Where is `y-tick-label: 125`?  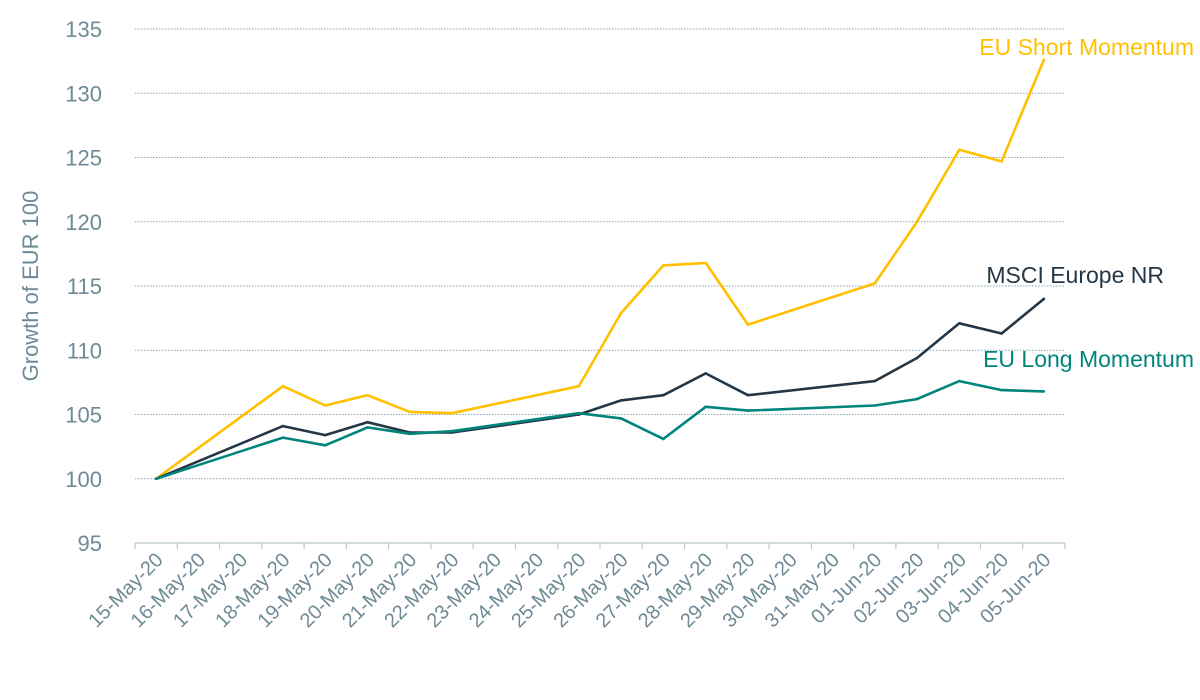 y-tick-label: 125 is located at coordinates (83, 158).